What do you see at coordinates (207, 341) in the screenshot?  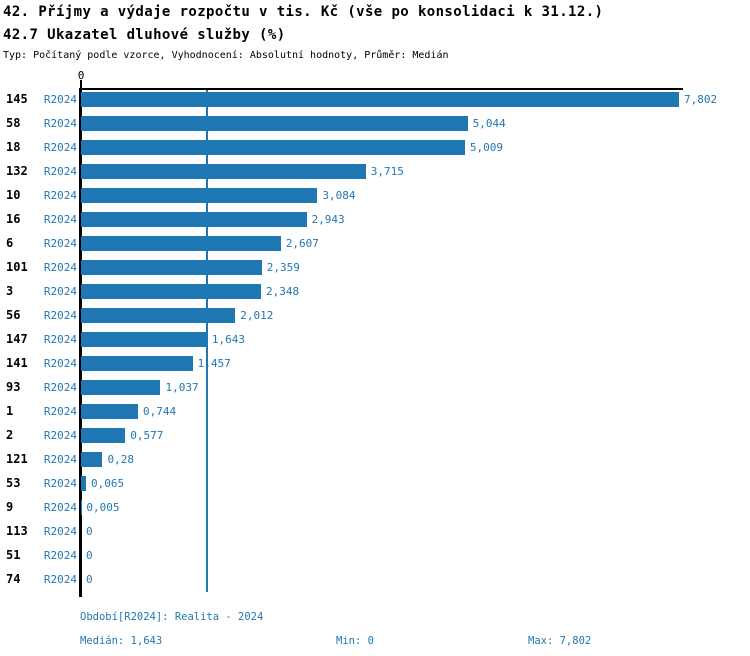 I see `median-line` at bounding box center [207, 341].